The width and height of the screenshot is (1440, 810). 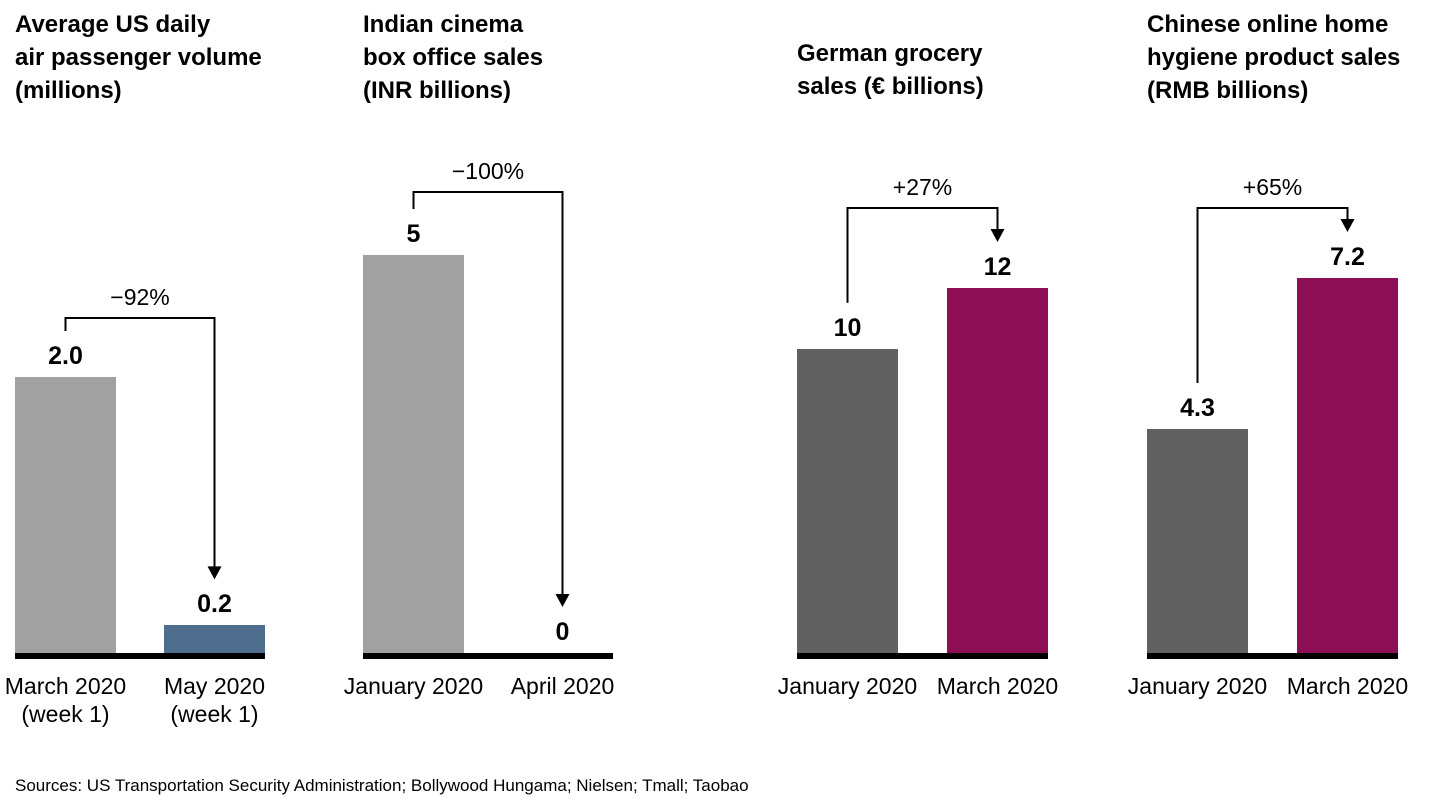 What do you see at coordinates (1347, 257) in the screenshot?
I see `bar-value-label: 7.2` at bounding box center [1347, 257].